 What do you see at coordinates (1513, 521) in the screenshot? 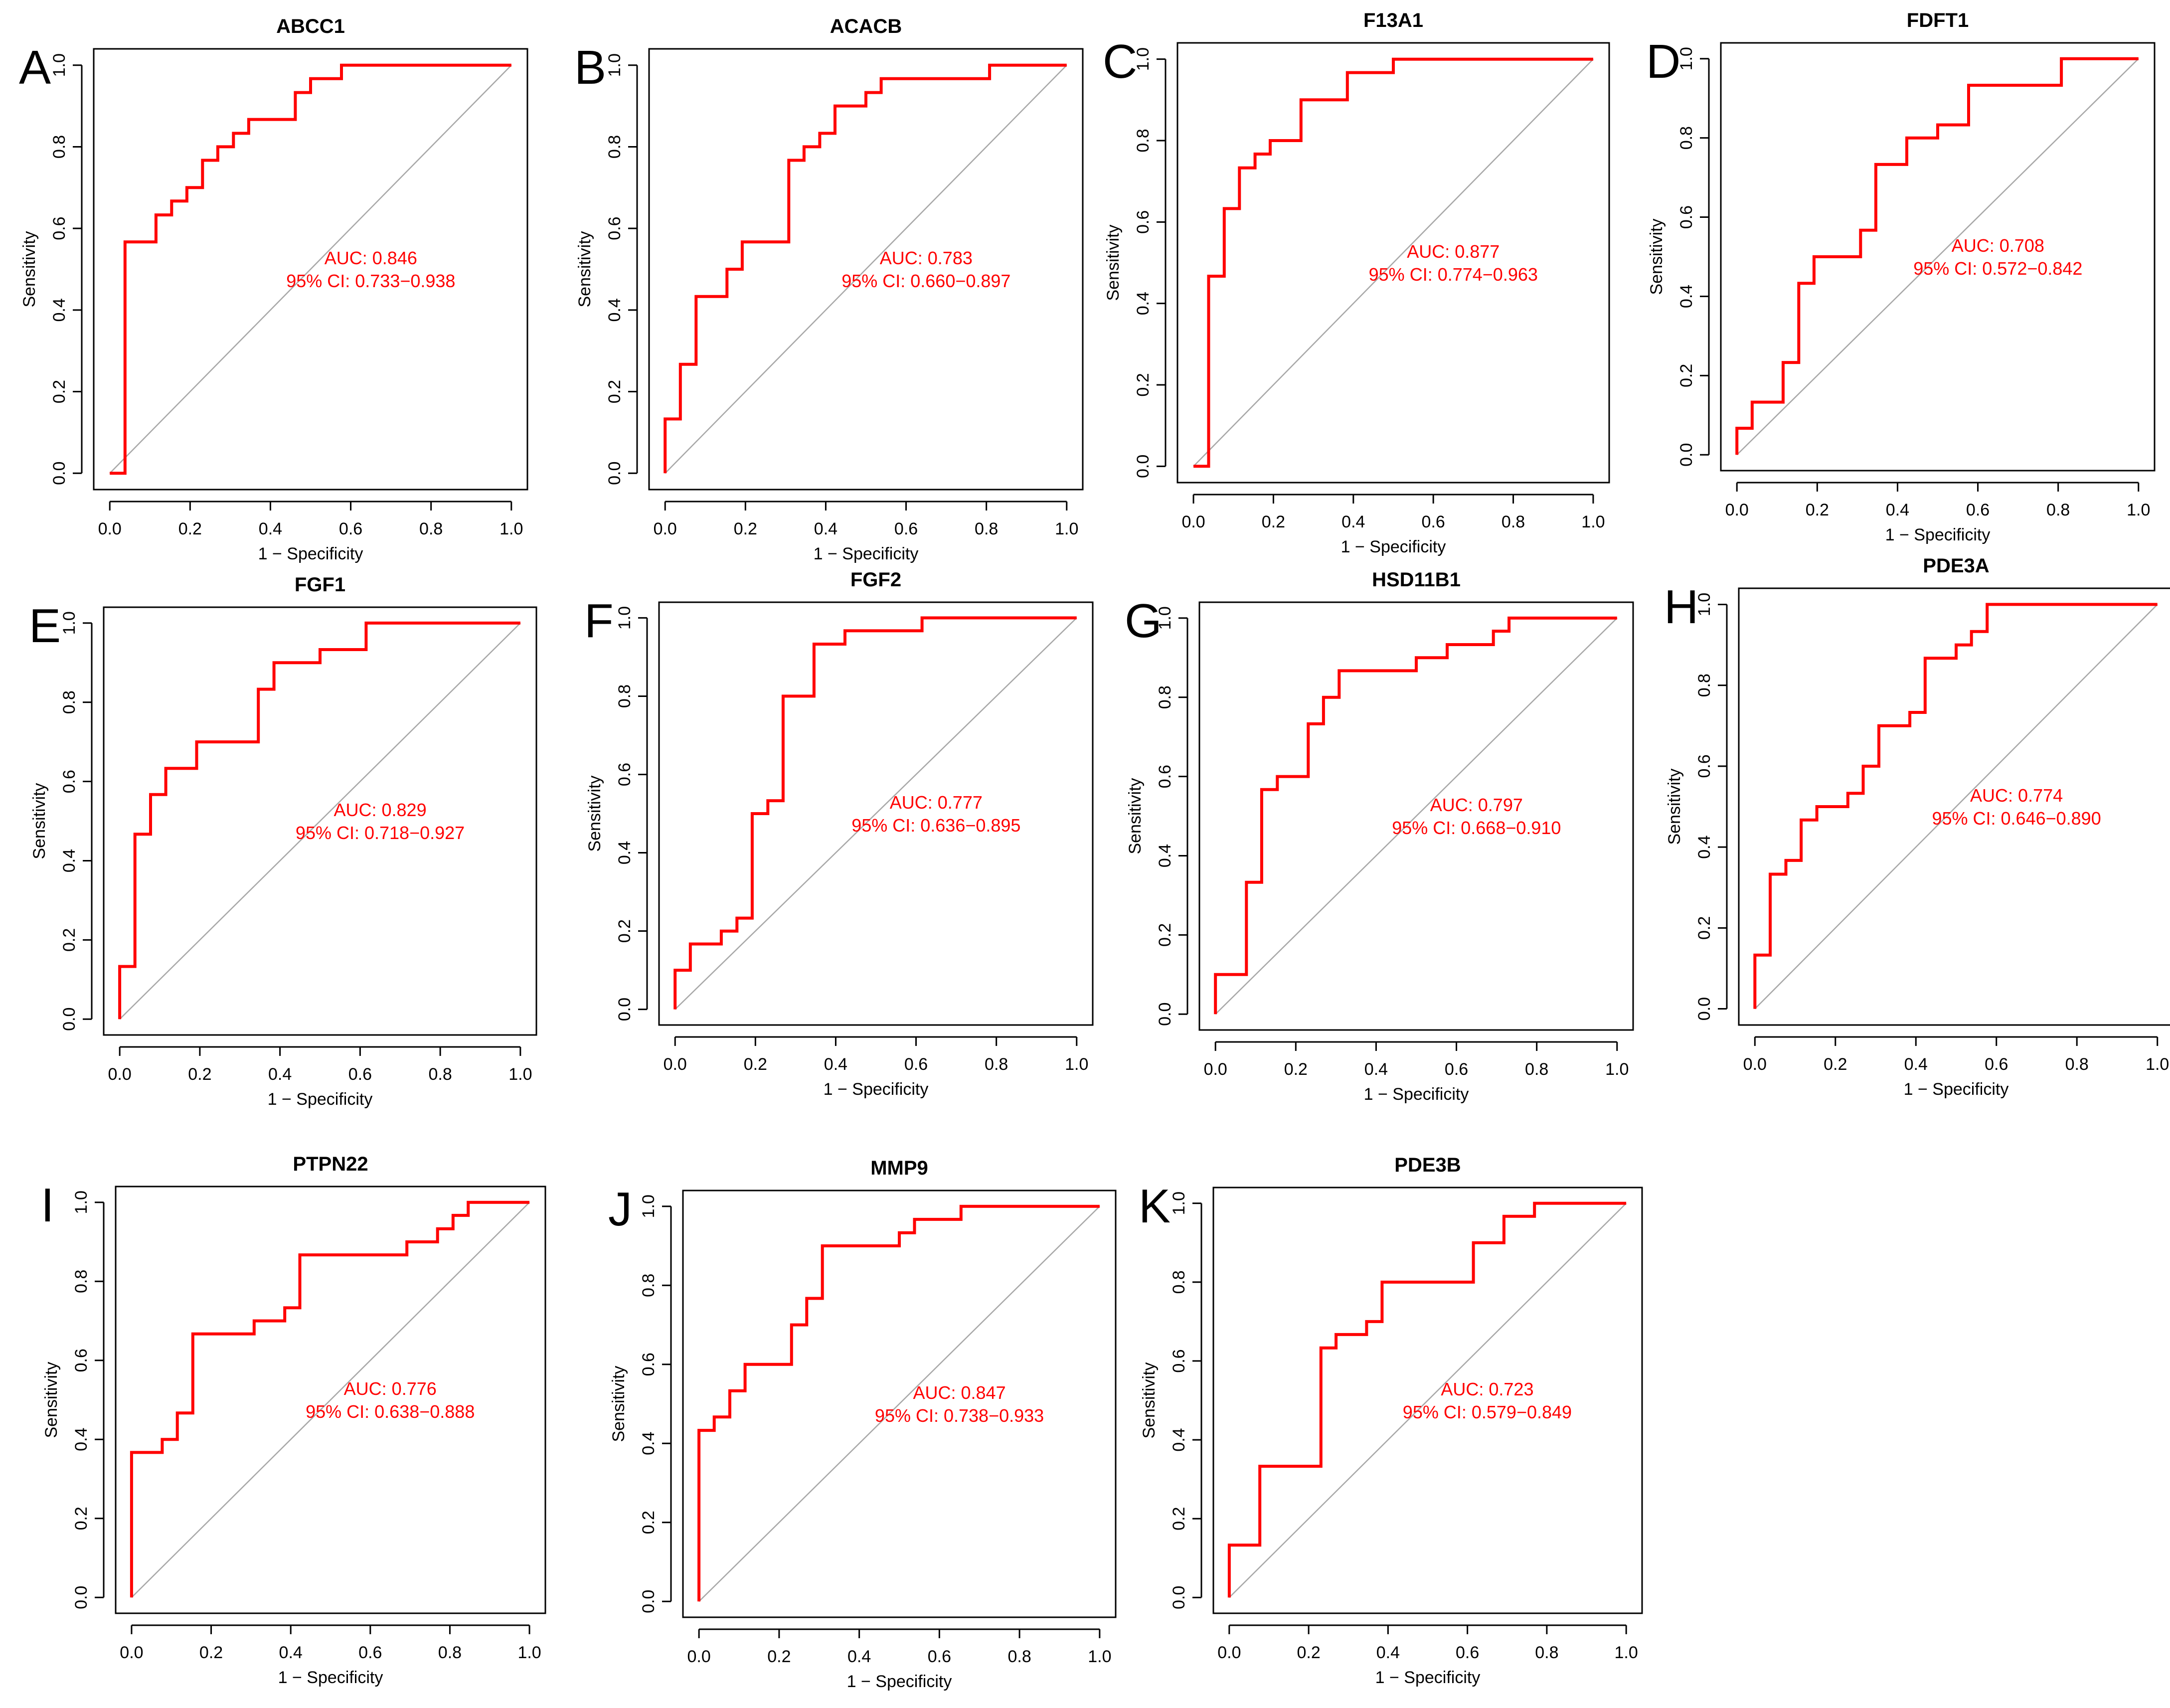
I see `panel-c-x-tick-label: 0.8` at bounding box center [1513, 521].